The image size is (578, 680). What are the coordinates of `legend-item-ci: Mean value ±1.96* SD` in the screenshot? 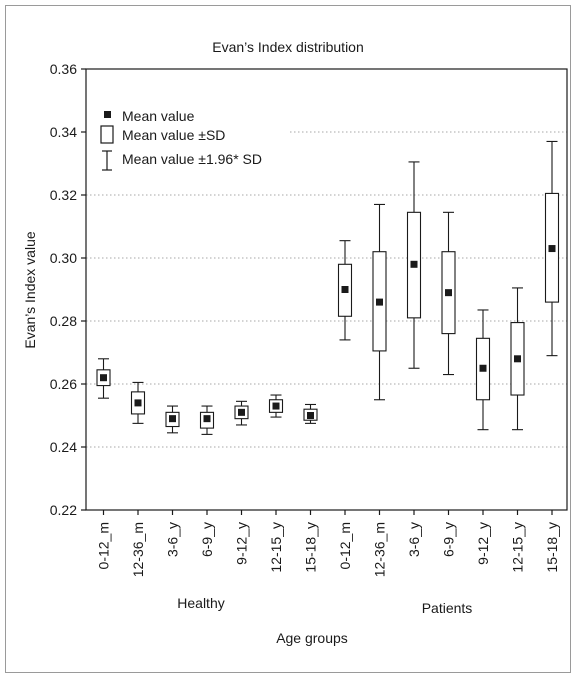 It's located at (192, 159).